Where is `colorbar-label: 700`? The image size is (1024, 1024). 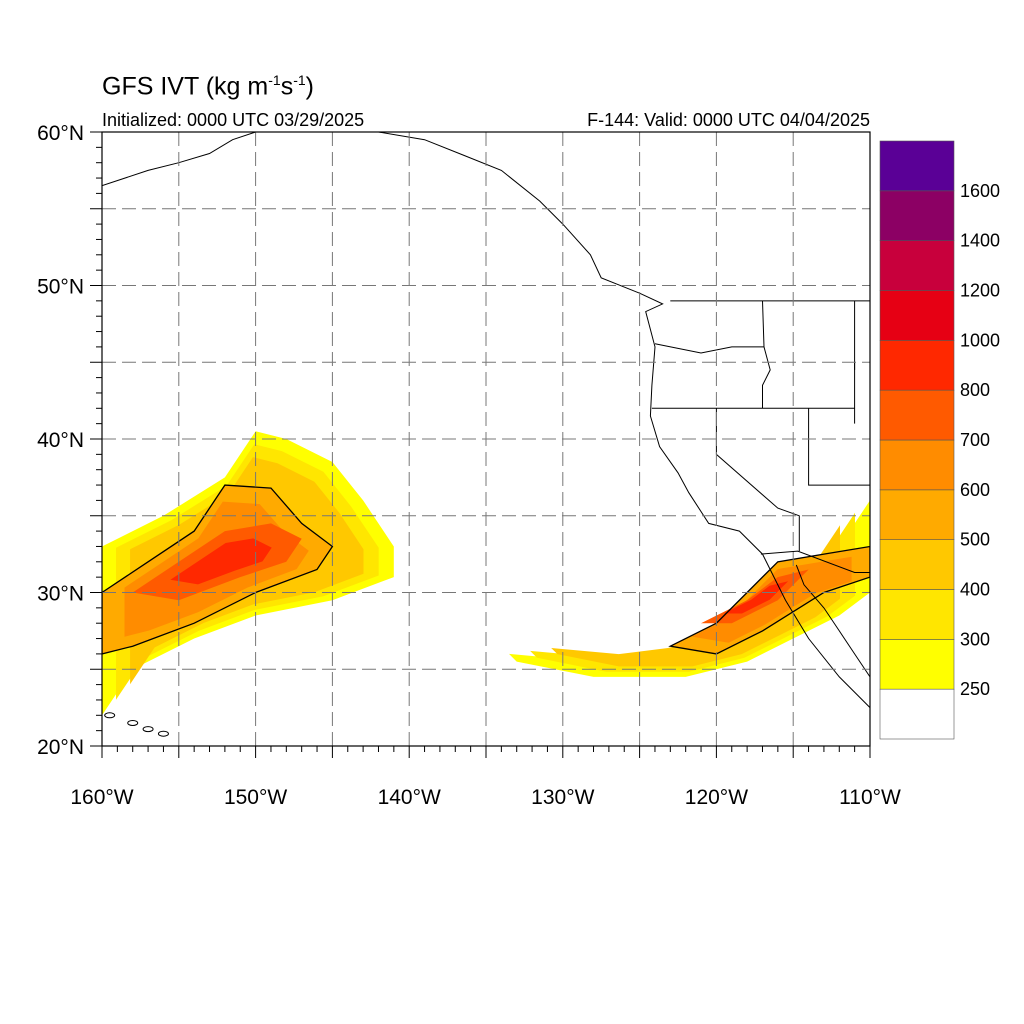 colorbar-label: 700 is located at coordinates (975, 440).